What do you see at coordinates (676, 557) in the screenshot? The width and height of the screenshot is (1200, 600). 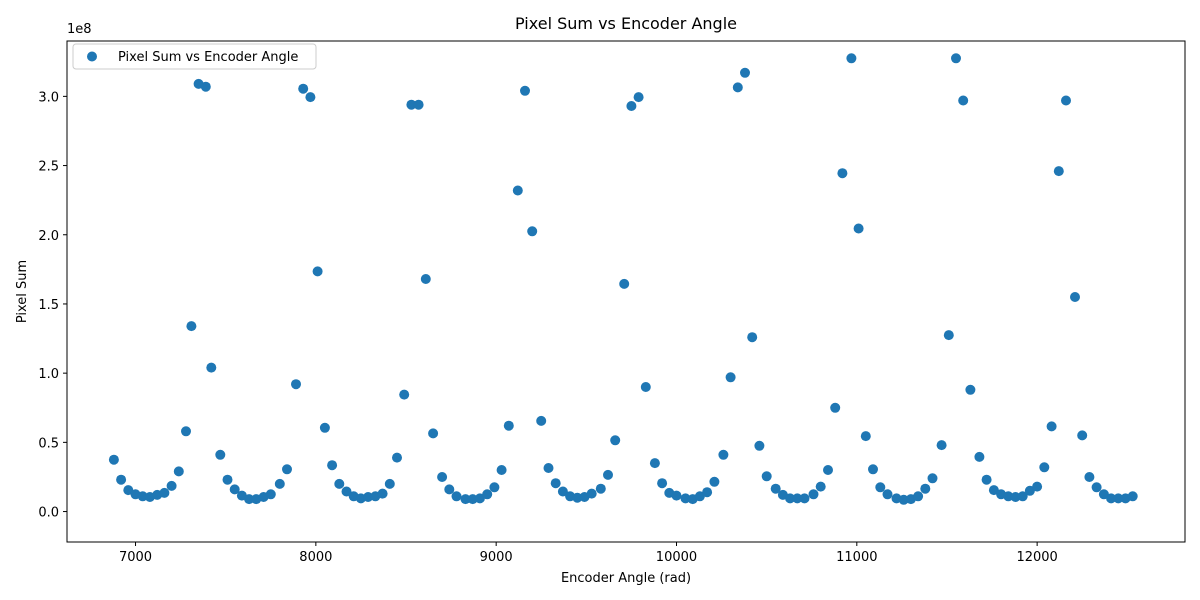 I see `x-tick-label: 10000` at bounding box center [676, 557].